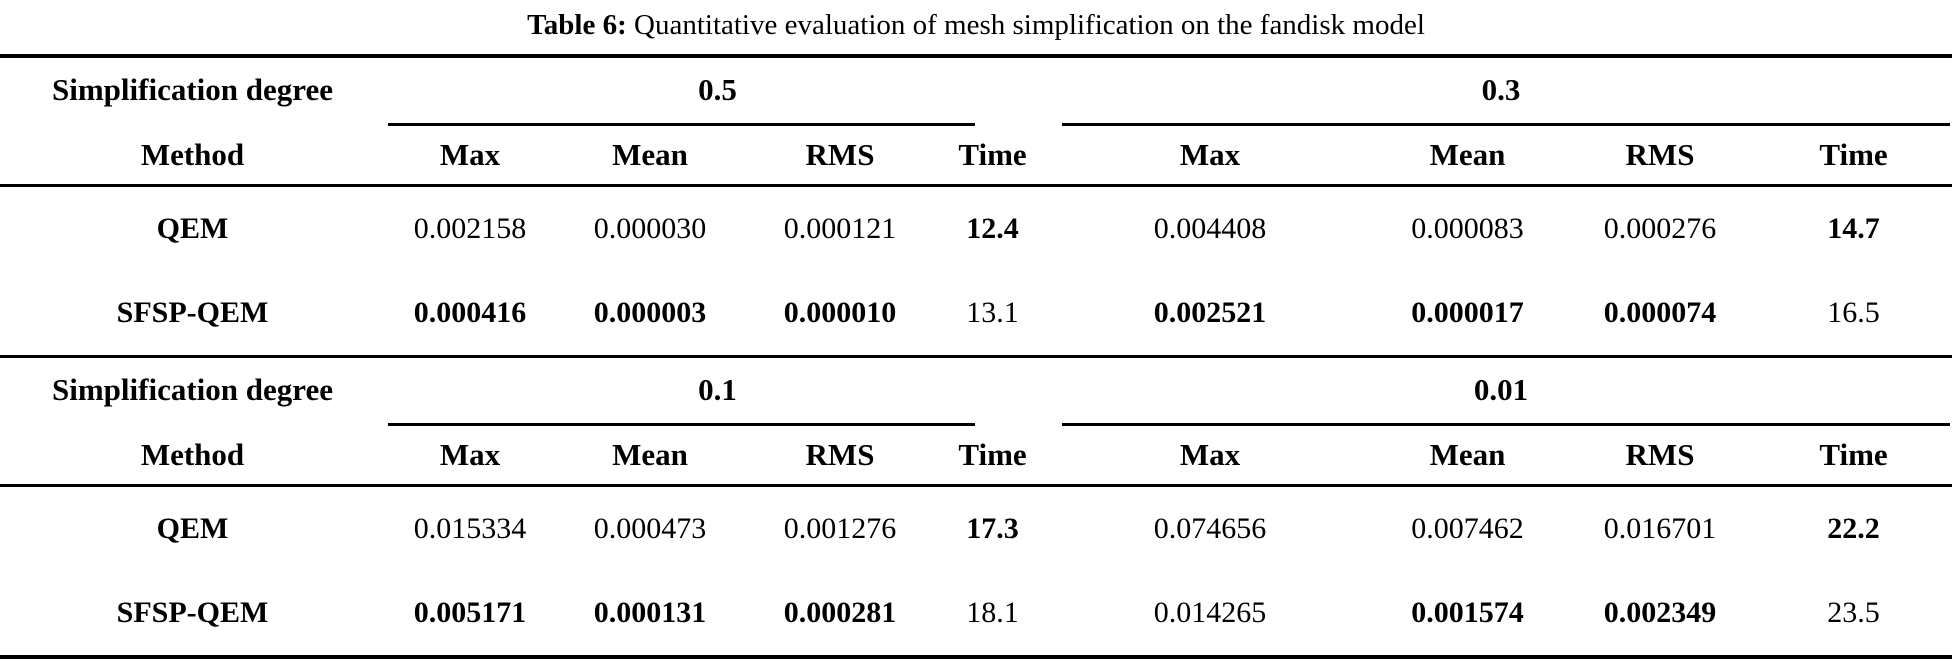 The image size is (1952, 659). I want to click on value-cell: 13.1, so click(992, 312).